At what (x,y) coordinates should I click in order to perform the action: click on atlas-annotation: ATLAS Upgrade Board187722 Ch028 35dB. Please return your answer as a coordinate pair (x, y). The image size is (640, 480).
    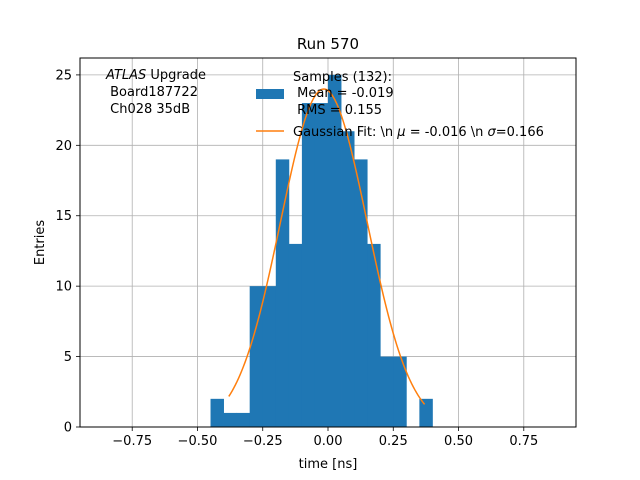
    Looking at the image, I should click on (155, 92).